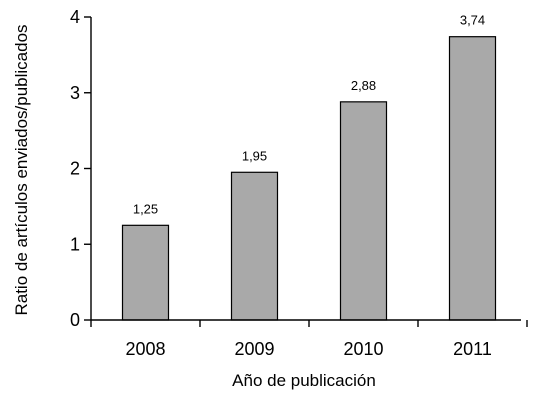  Describe the element at coordinates (254, 246) in the screenshot. I see `bar-2009` at that location.